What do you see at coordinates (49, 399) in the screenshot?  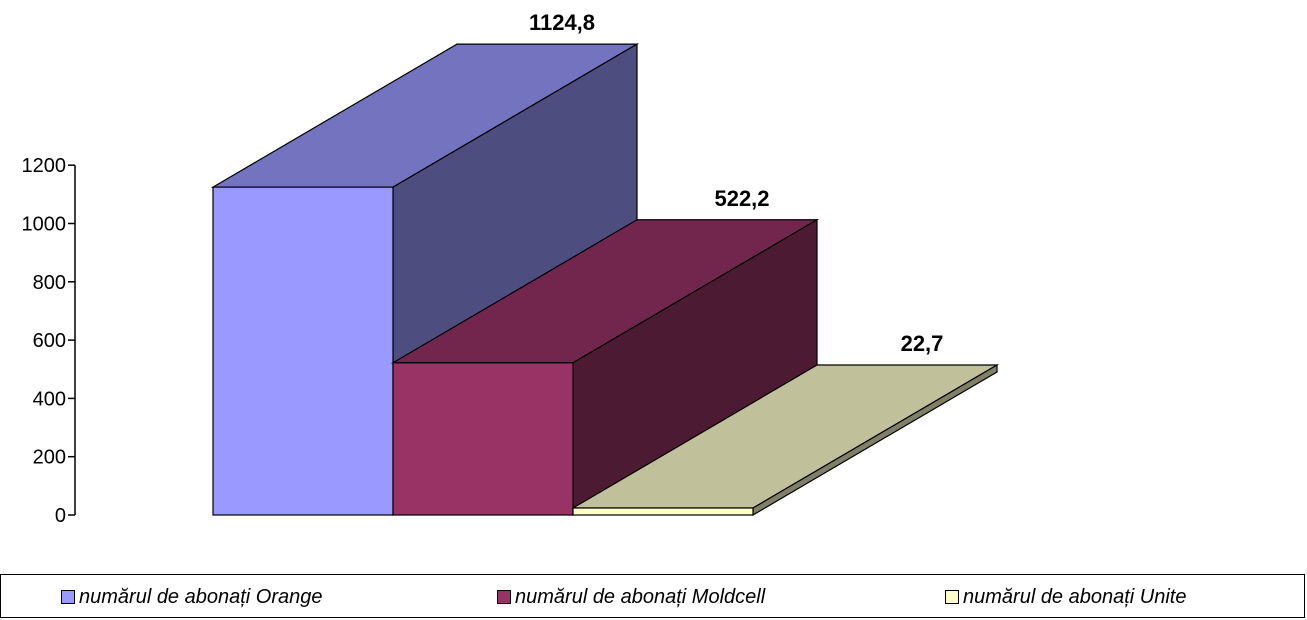 I see `y-tick-label: 400` at bounding box center [49, 399].